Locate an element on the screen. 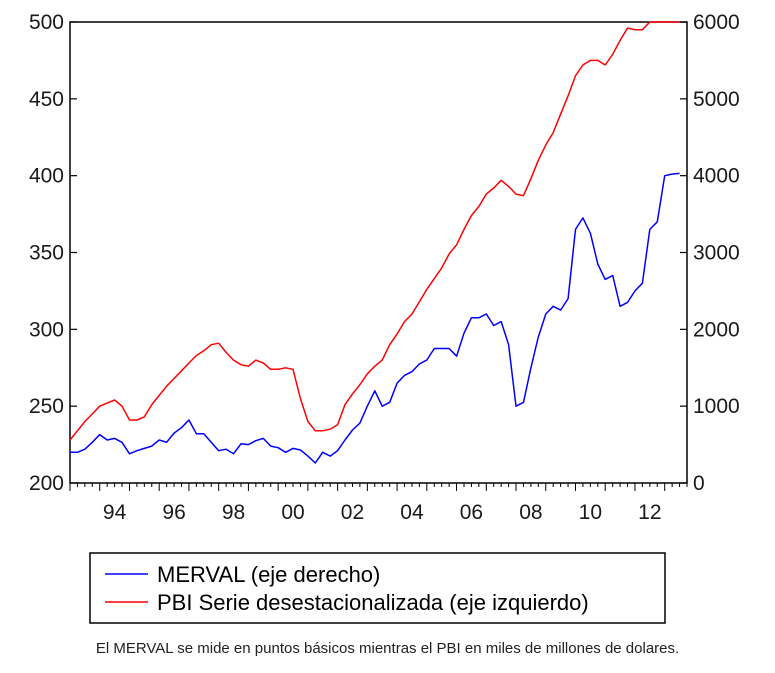 The width and height of the screenshot is (775, 673). right-tick-label: 1000 is located at coordinates (716, 406).